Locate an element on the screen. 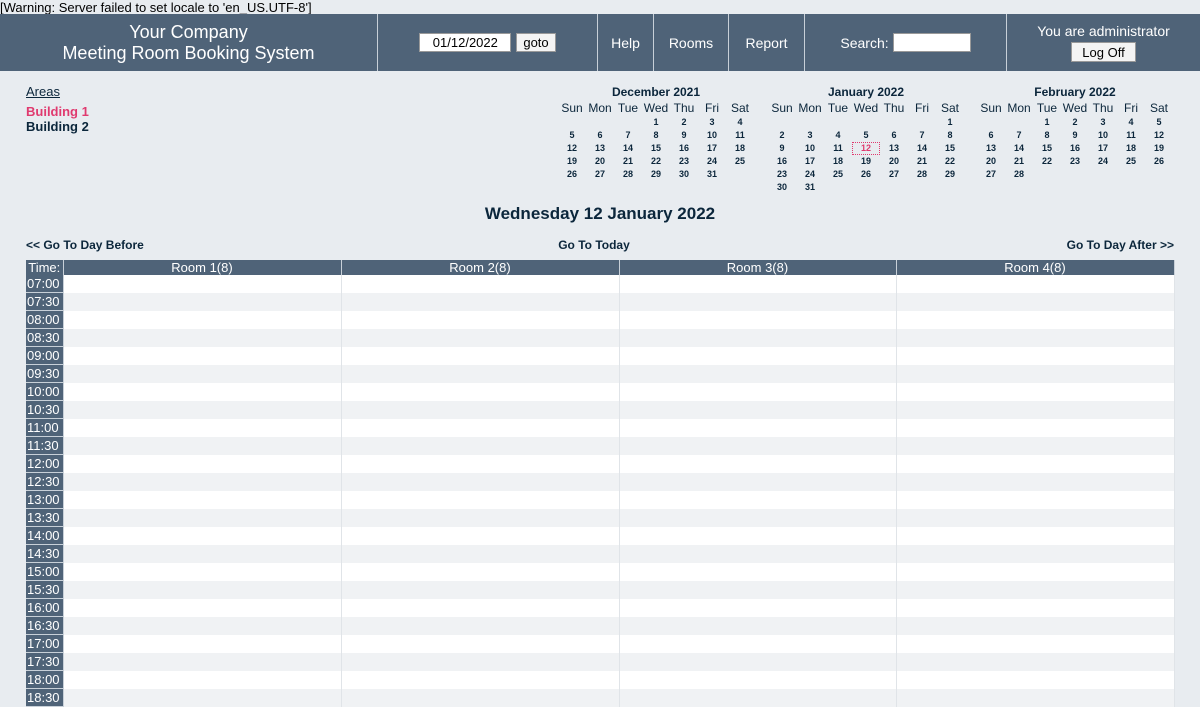  time-label: 14:00 is located at coordinates (45, 535).